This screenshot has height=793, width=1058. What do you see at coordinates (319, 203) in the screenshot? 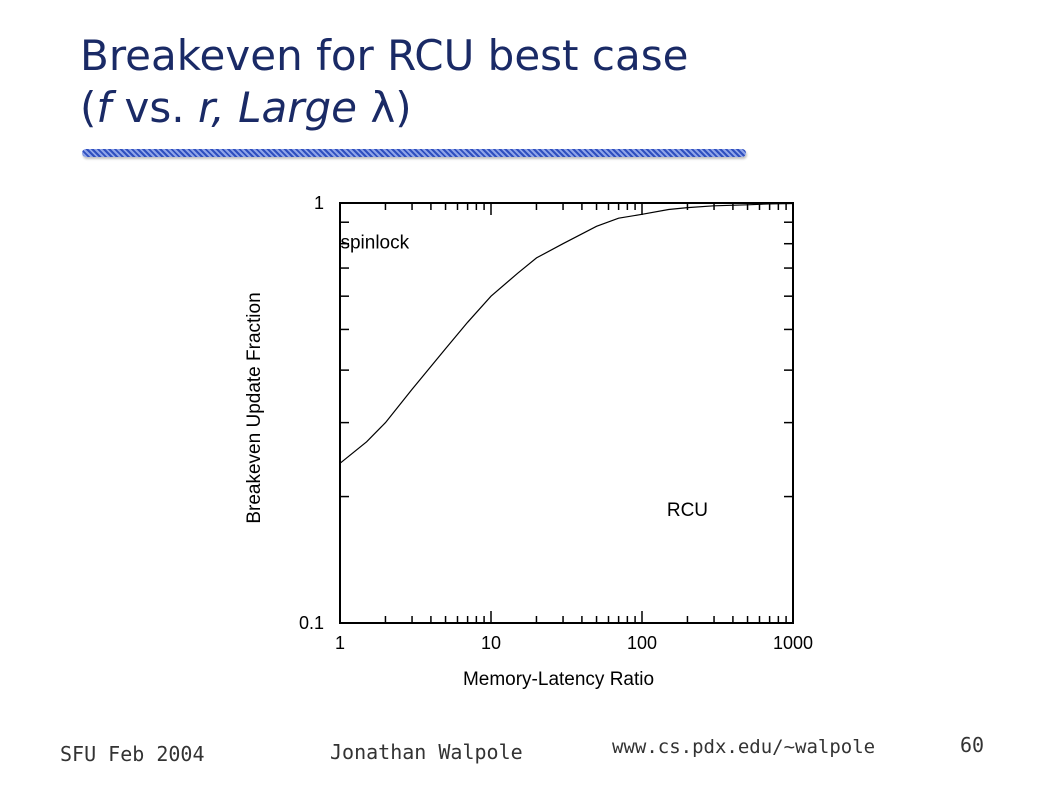
I see `y-tick-label: 1` at bounding box center [319, 203].